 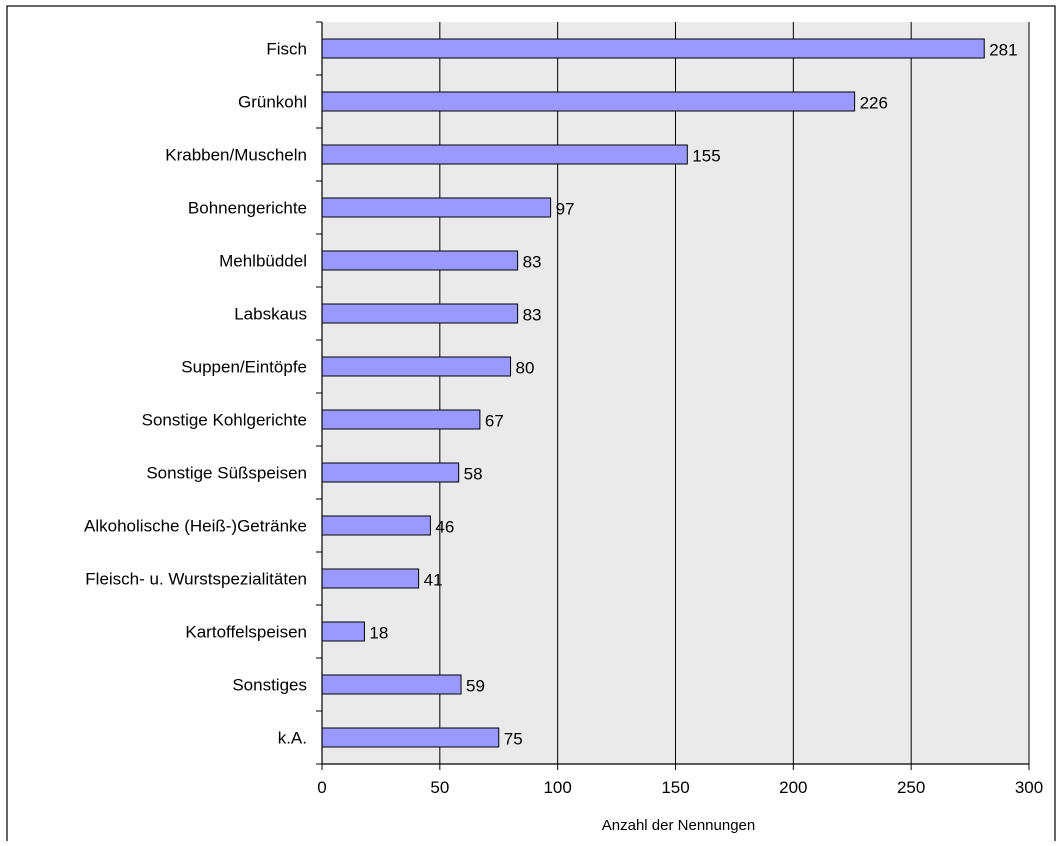 What do you see at coordinates (263, 261) in the screenshot?
I see `category-label: Mehlbüddel` at bounding box center [263, 261].